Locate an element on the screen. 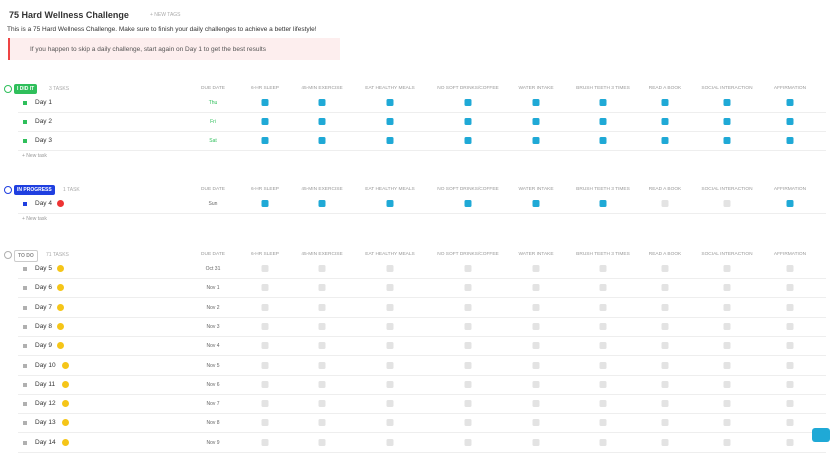 The height and width of the screenshot is (453, 833). new-tags: + NEW TAGS is located at coordinates (165, 15).